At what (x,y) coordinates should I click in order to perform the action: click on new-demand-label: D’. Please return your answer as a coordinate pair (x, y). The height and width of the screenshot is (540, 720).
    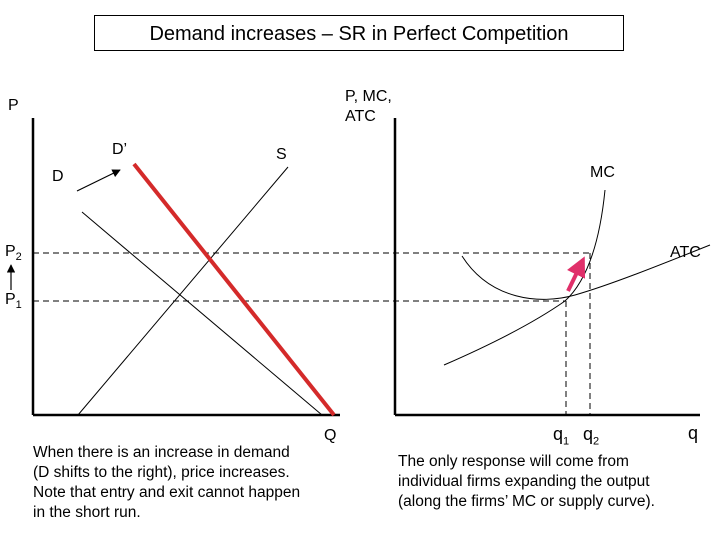
    Looking at the image, I should click on (120, 149).